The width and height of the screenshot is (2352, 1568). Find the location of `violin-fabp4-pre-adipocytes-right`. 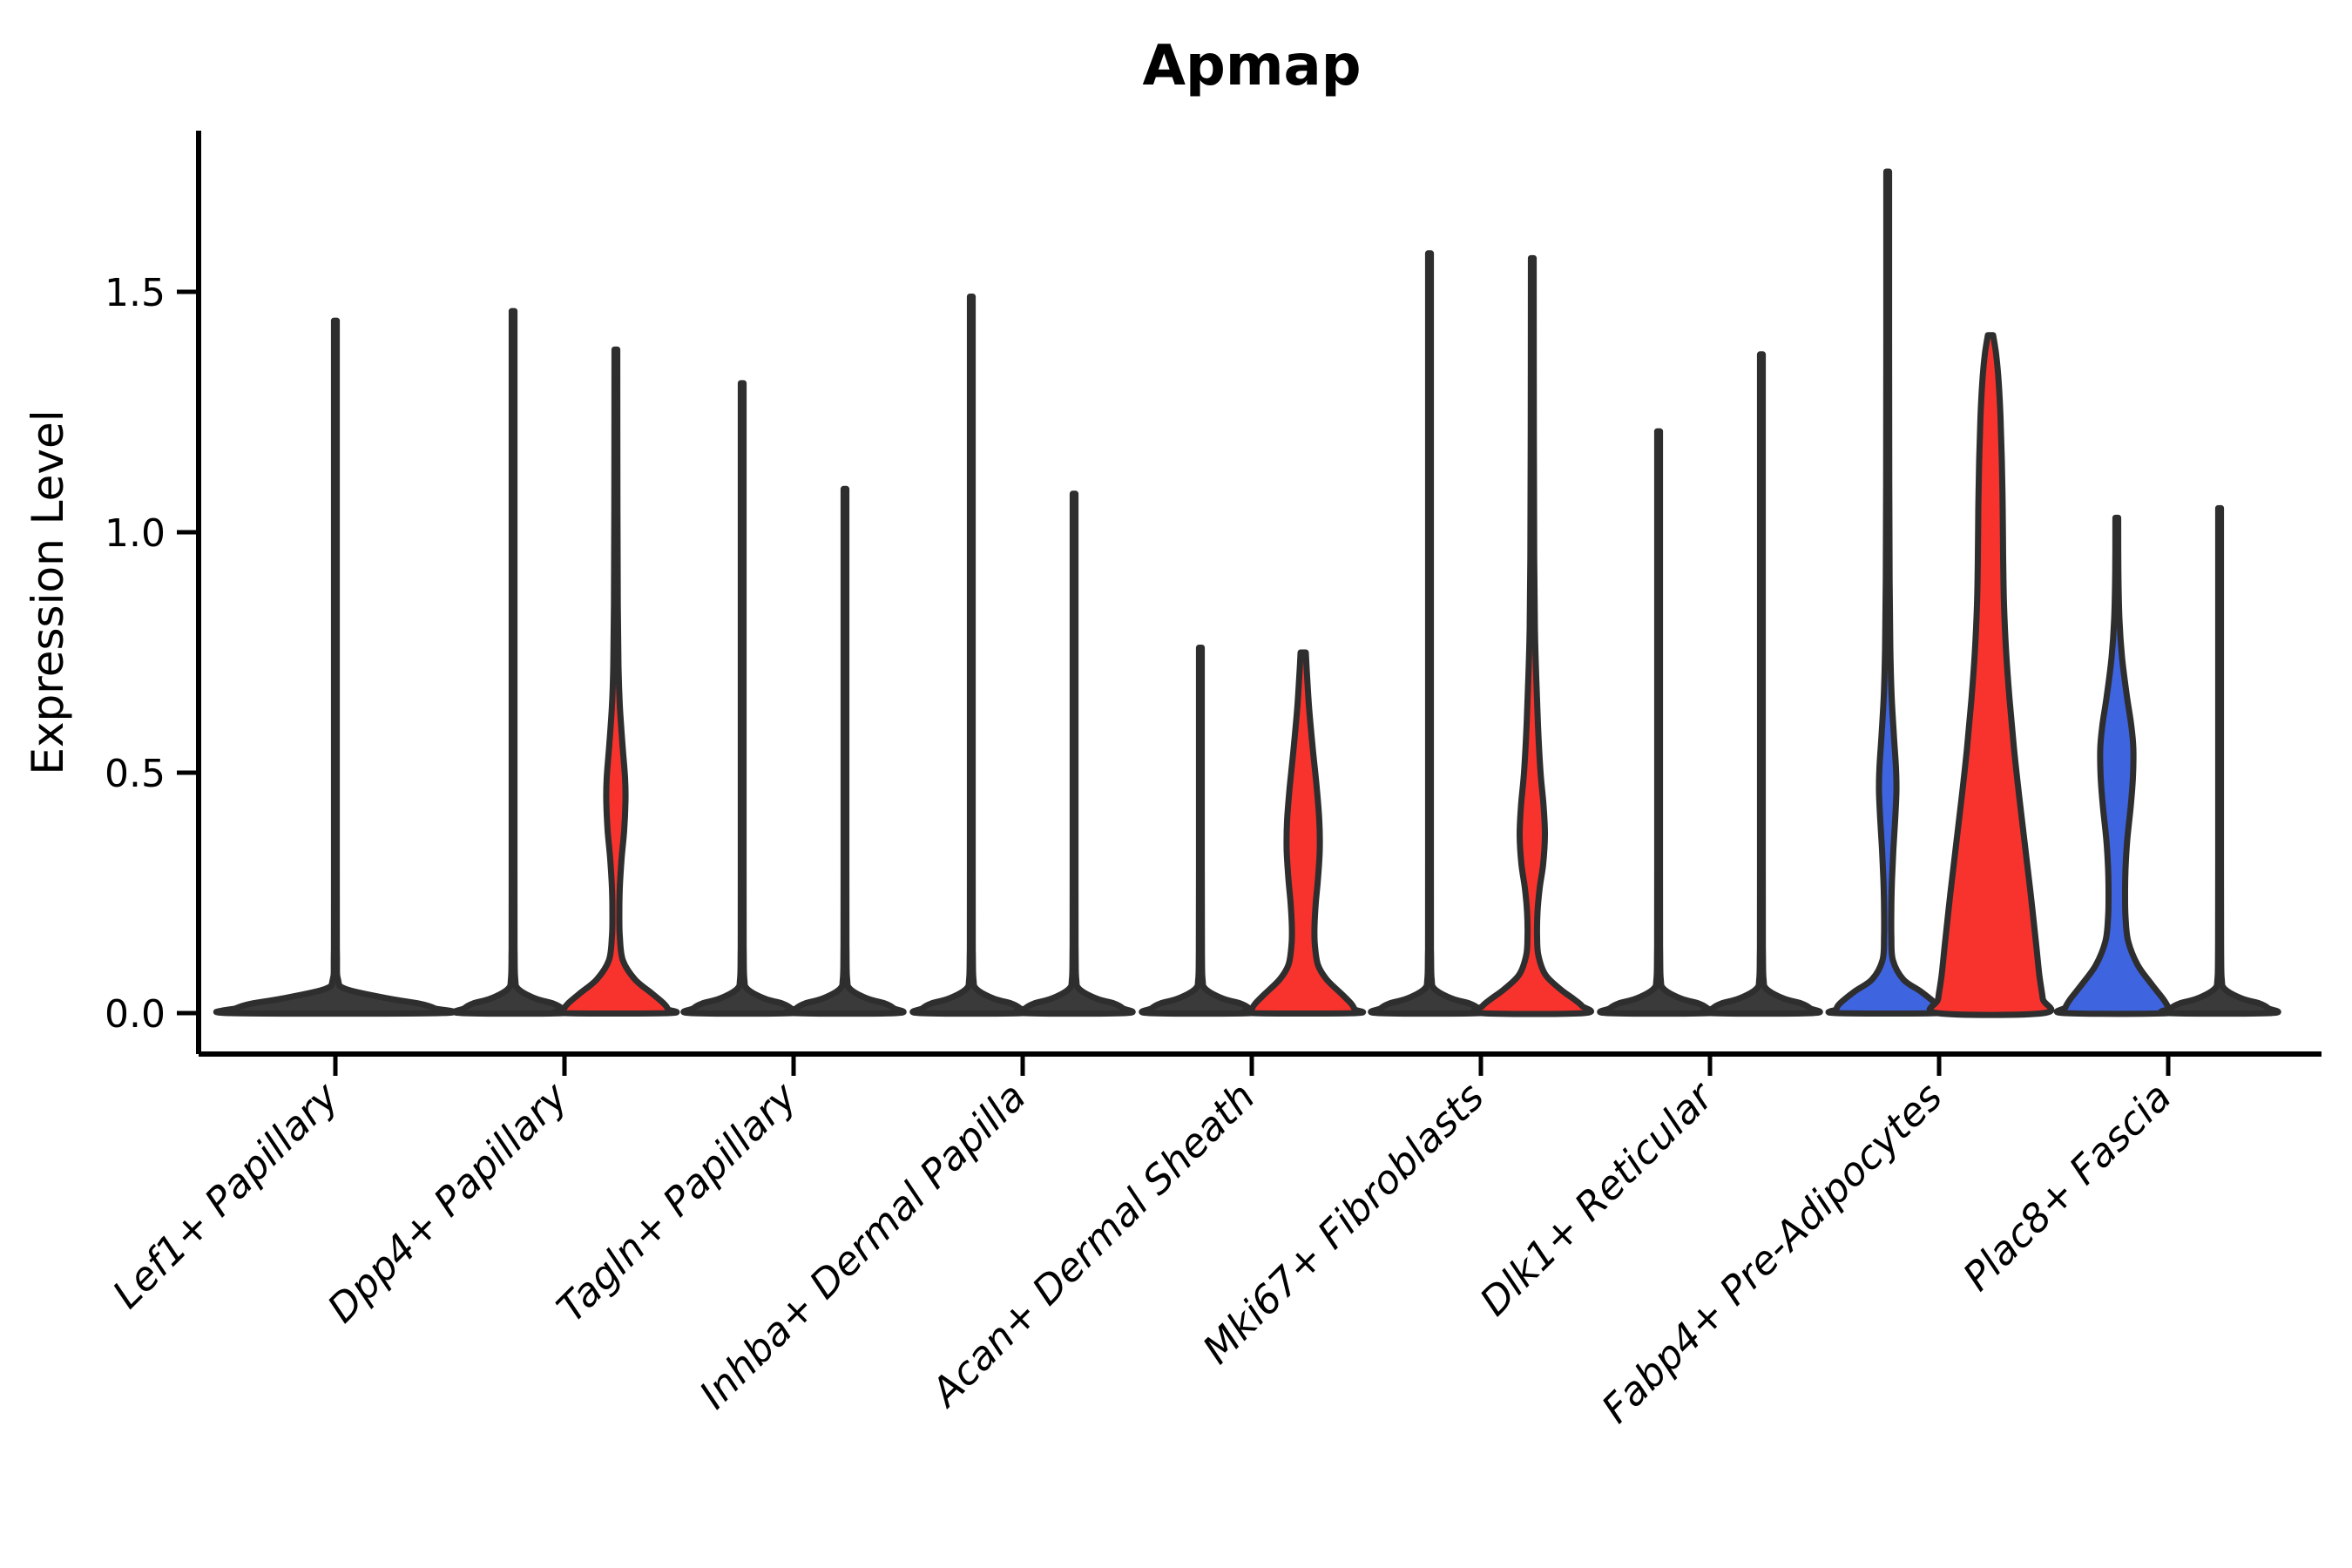

violin-fabp4-pre-adipocytes-right is located at coordinates (1990, 675).